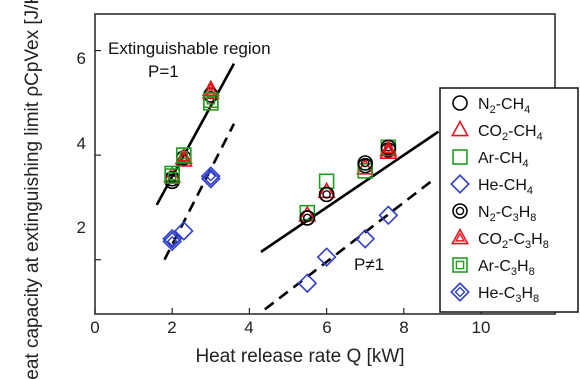 The height and width of the screenshot is (379, 580). I want to click on legend-label-n2-ch4: N2-CH4, so click(504, 106).